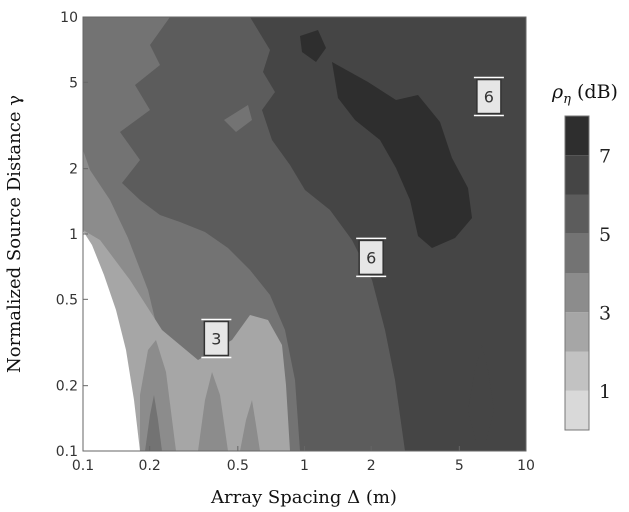 This screenshot has width=629, height=512. I want to click on y-tick-label: 5, so click(73, 83).